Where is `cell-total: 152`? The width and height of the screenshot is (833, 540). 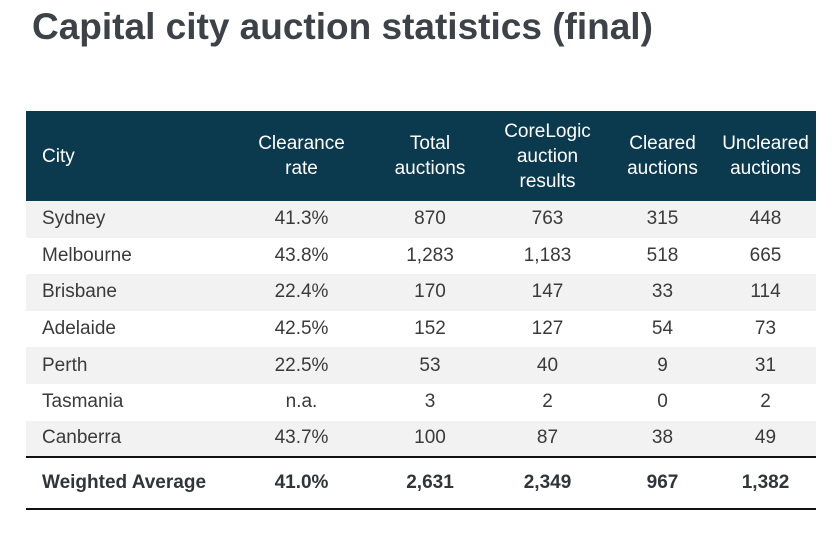
cell-total: 152 is located at coordinates (430, 329).